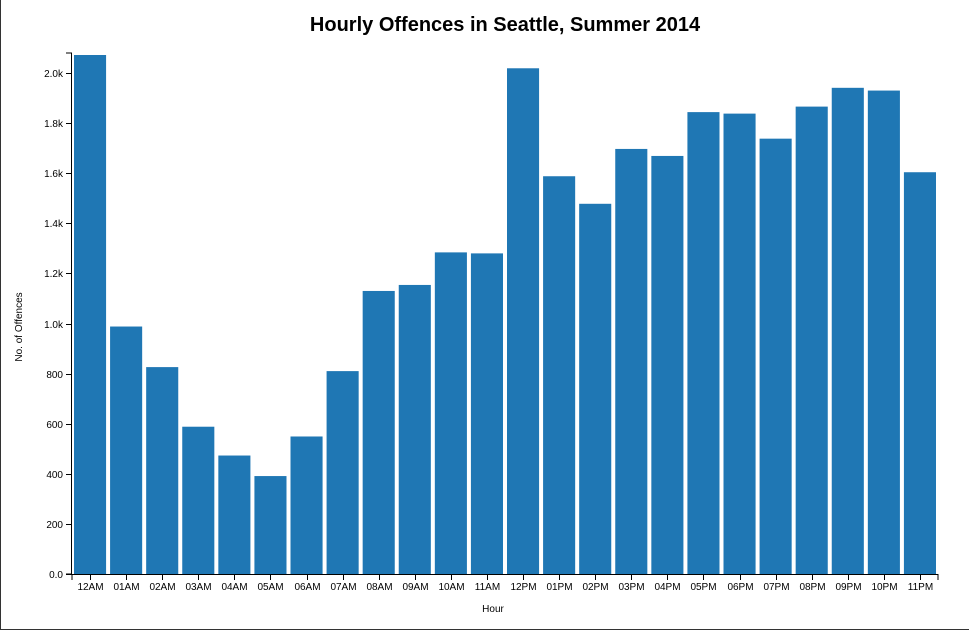  I want to click on bar-01pm, so click(559, 375).